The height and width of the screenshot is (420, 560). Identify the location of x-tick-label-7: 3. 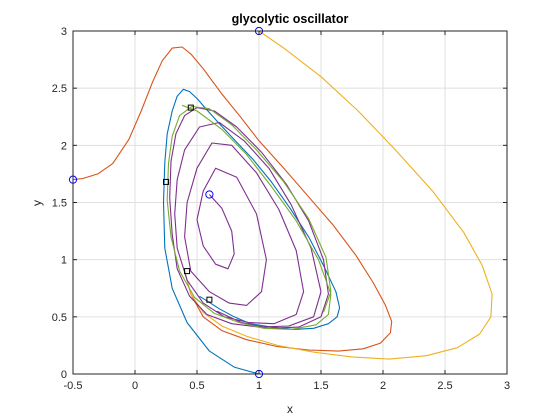
(507, 386).